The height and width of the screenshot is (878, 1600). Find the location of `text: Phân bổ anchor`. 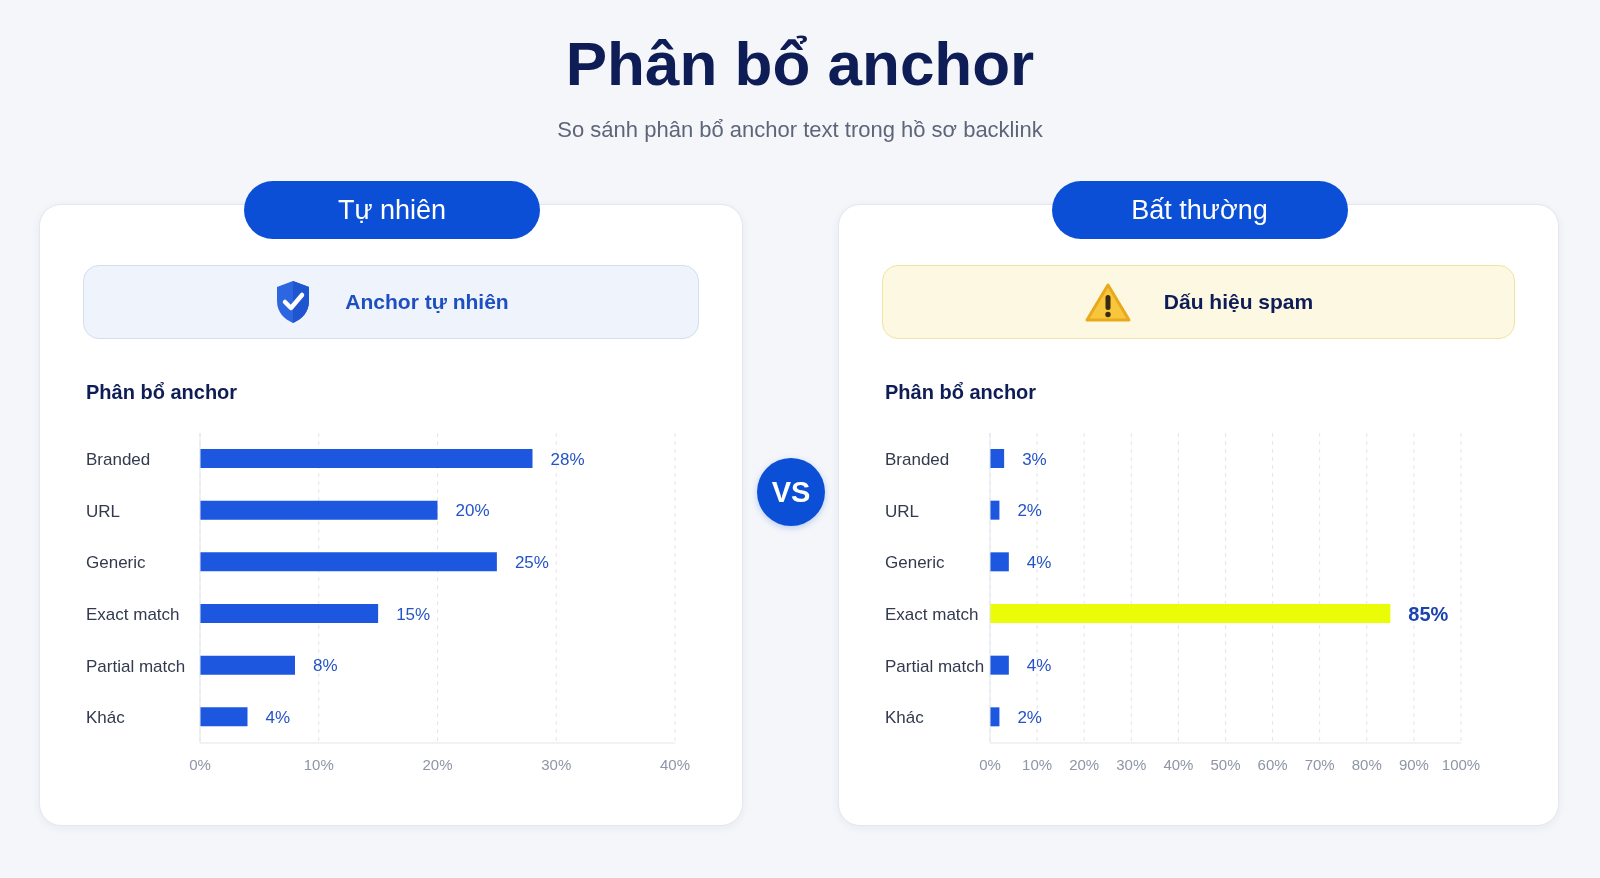

text: Phân bổ anchor is located at coordinates (800, 63).